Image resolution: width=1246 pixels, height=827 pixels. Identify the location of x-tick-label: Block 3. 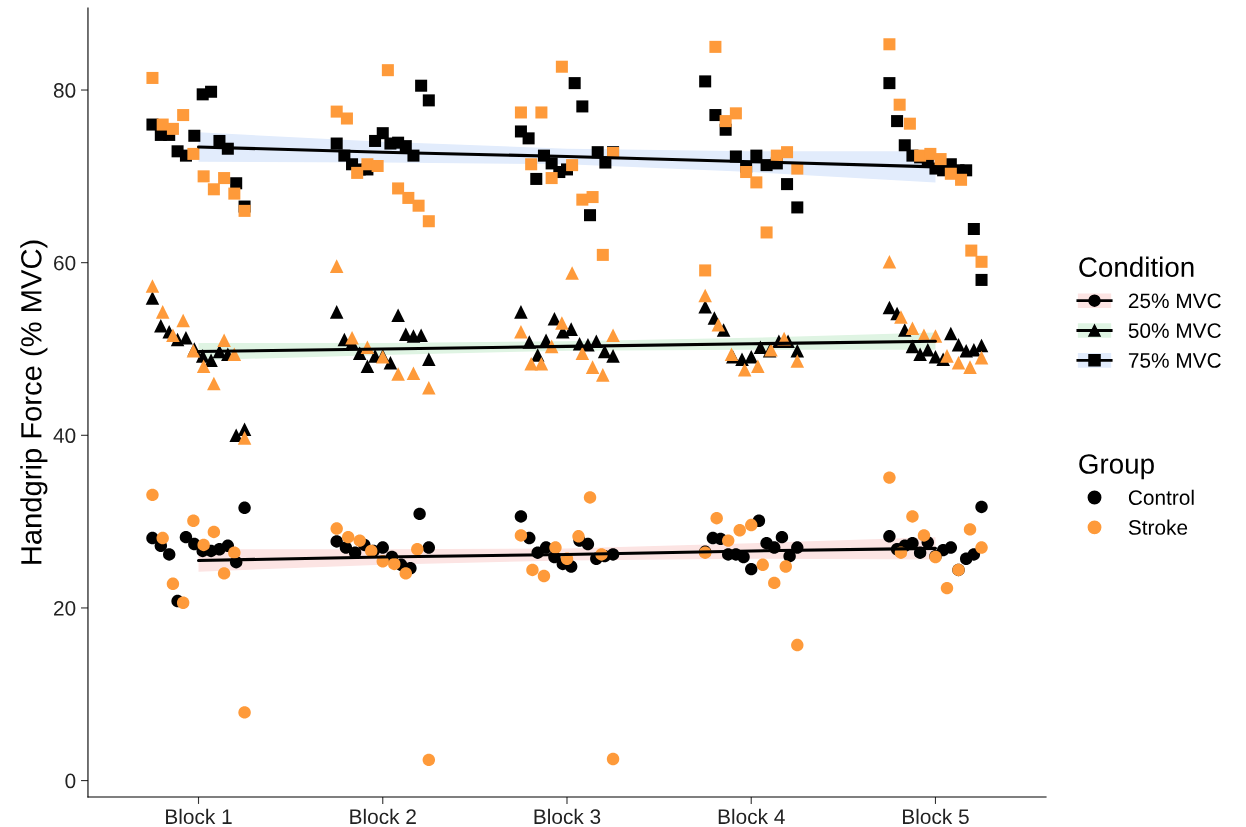
(567, 816).